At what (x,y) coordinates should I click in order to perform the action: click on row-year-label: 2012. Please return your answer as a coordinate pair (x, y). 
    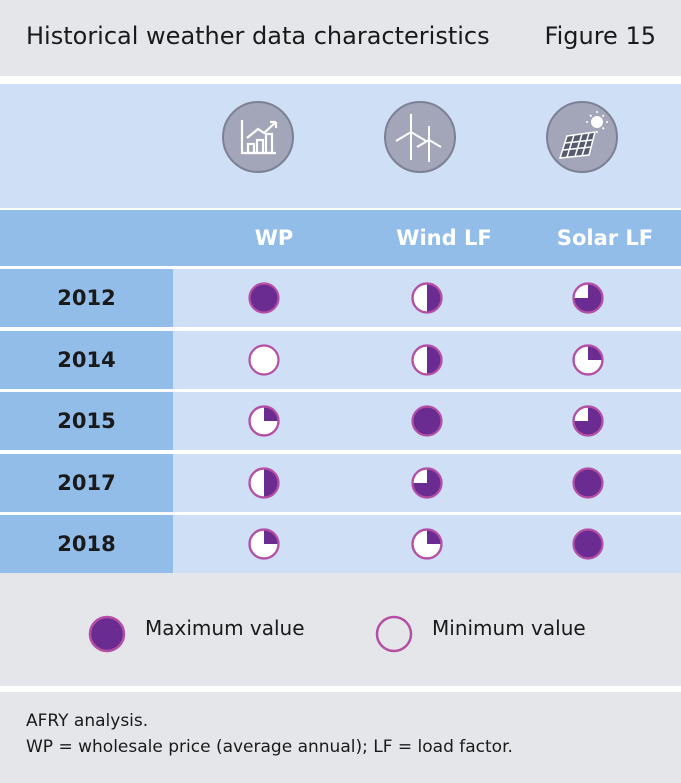
    Looking at the image, I should click on (86, 298).